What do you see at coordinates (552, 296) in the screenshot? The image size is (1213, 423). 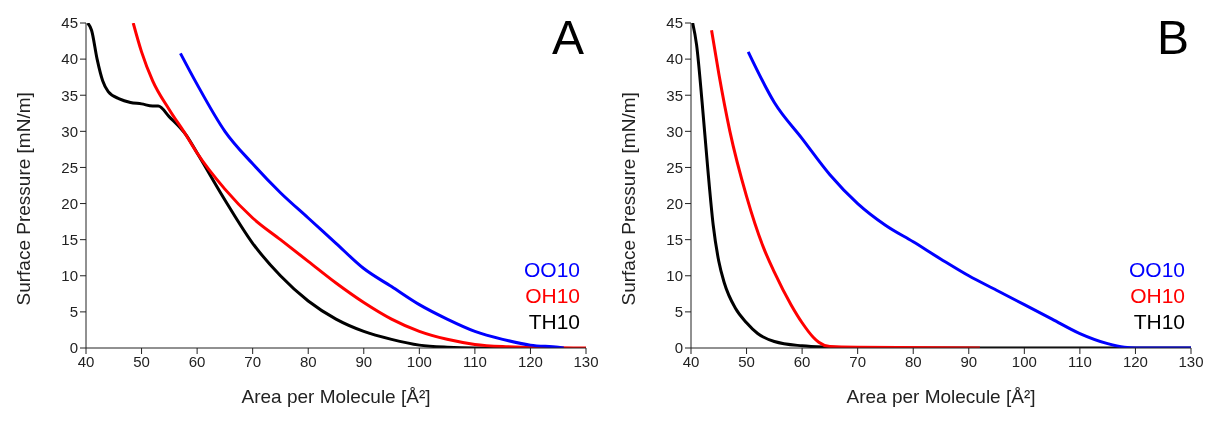 I see `series-label: OH10` at bounding box center [552, 296].